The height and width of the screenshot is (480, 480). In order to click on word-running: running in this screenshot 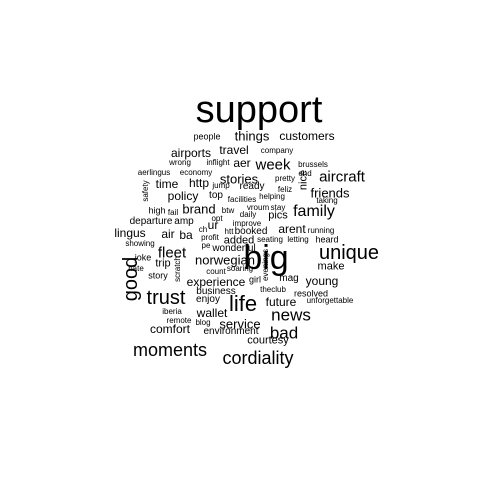, I will do `click(321, 230)`.